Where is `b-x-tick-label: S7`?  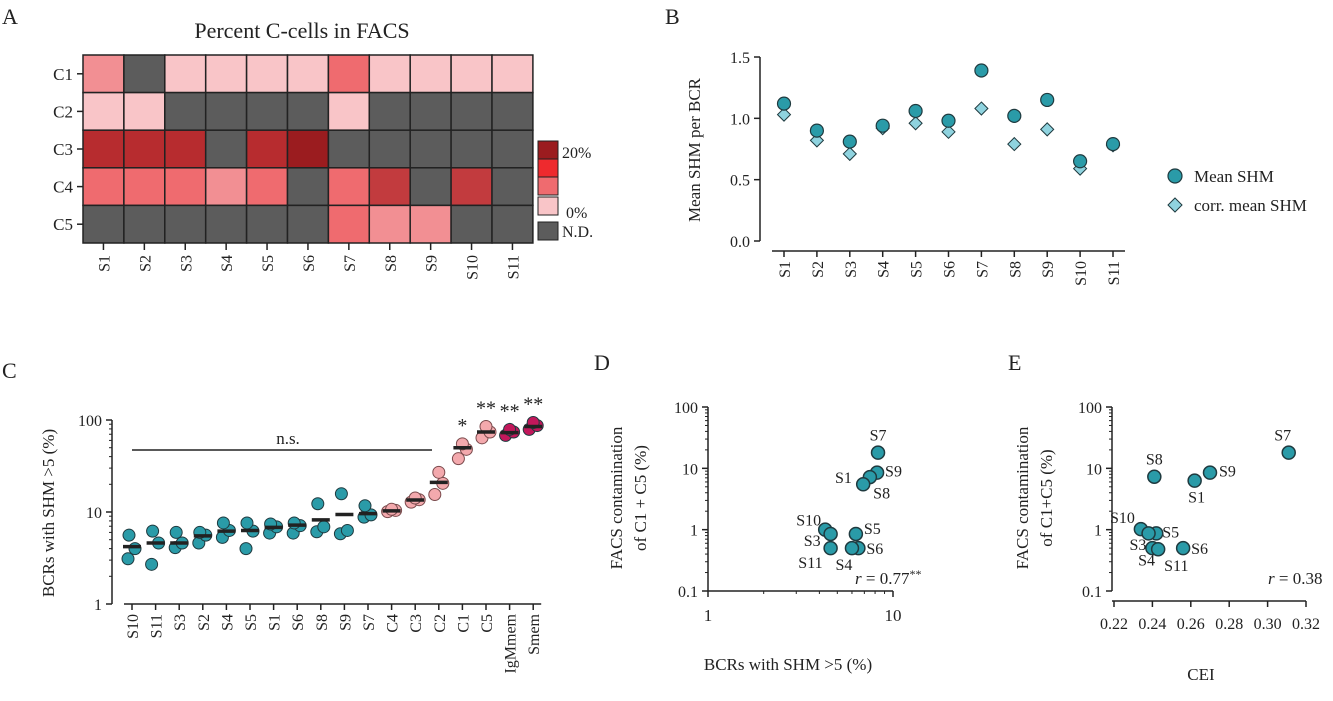 b-x-tick-label: S7 is located at coordinates (982, 269).